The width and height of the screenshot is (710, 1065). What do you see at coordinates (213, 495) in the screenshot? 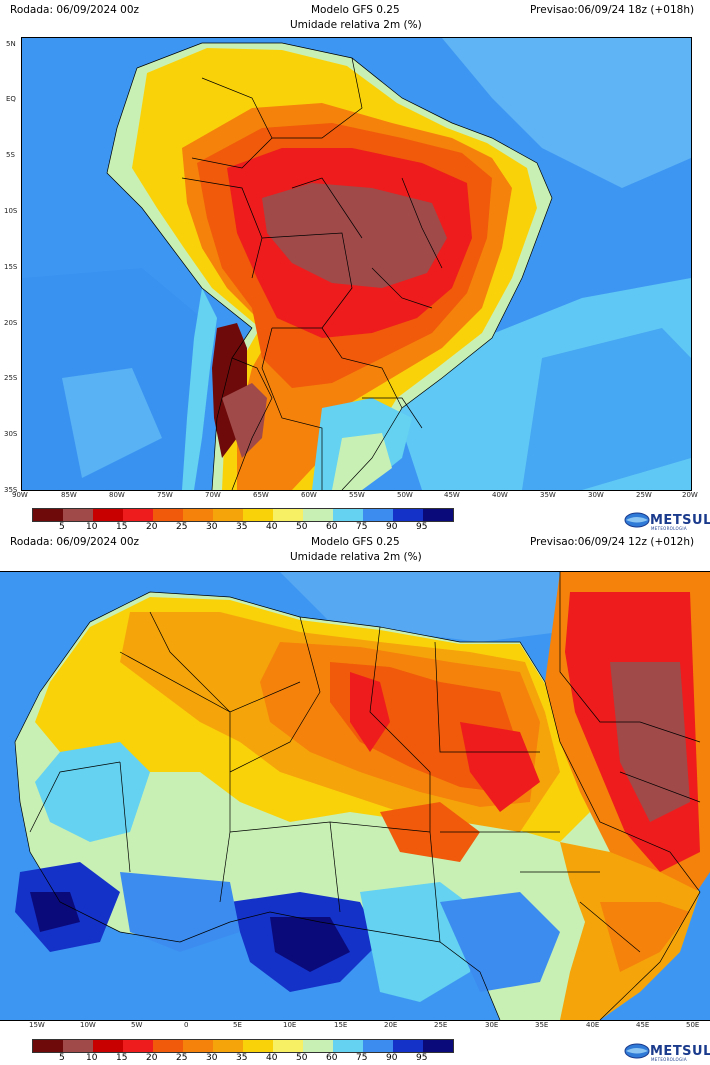
I see `lon-tick: 70W` at bounding box center [213, 495].